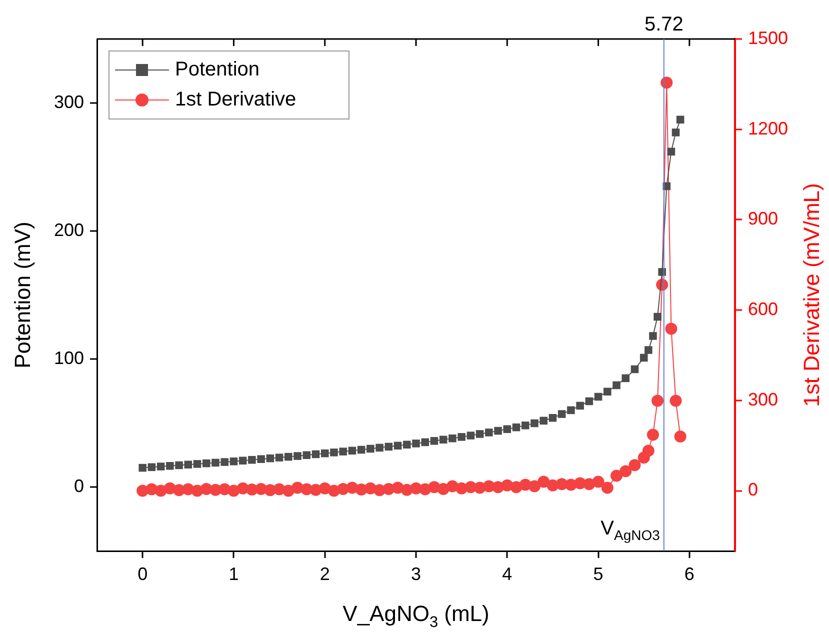 This screenshot has height=634, width=829. I want to click on x-tick-label: 0, so click(143, 574).